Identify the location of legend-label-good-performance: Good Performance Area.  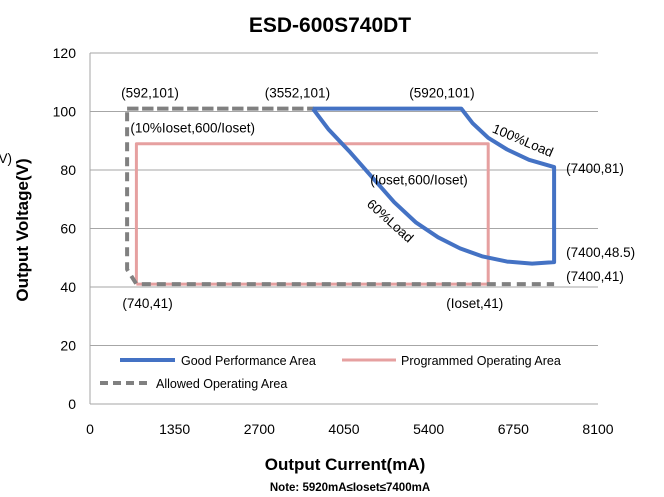
(248, 361).